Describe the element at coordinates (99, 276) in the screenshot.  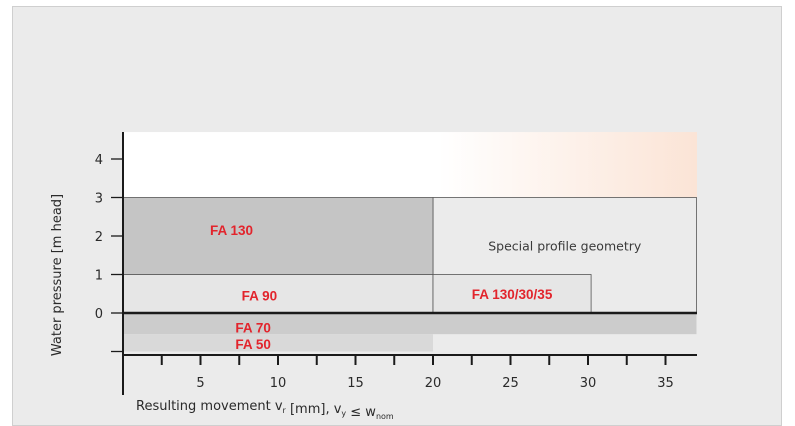
I see `y-tick-label: 1` at that location.